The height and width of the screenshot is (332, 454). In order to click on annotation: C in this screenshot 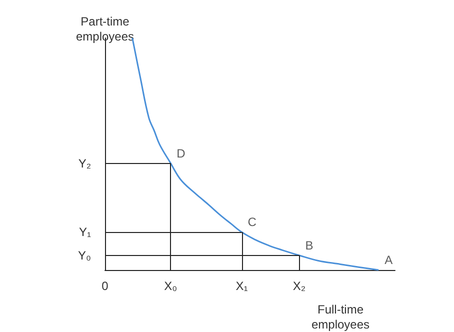, I will do `click(252, 222)`.